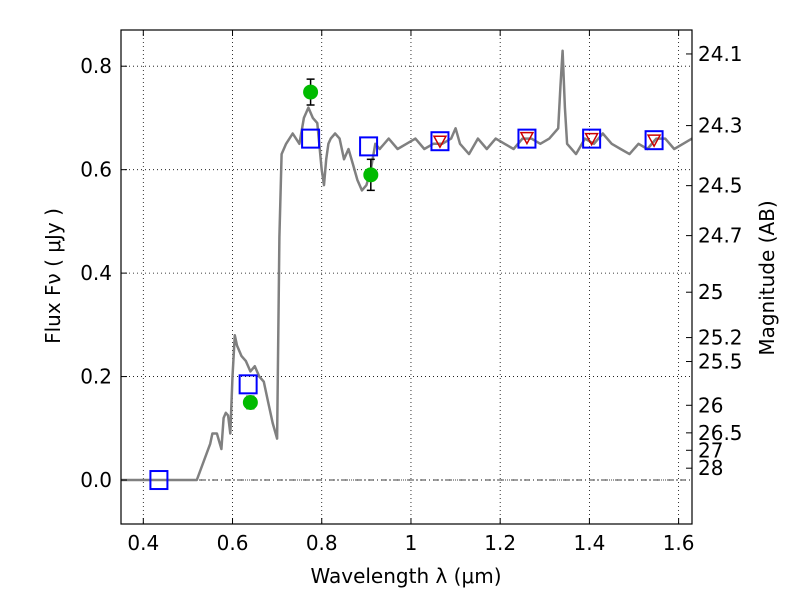  What do you see at coordinates (500, 543) in the screenshot?
I see `x-tick-label: 1.2` at bounding box center [500, 543].